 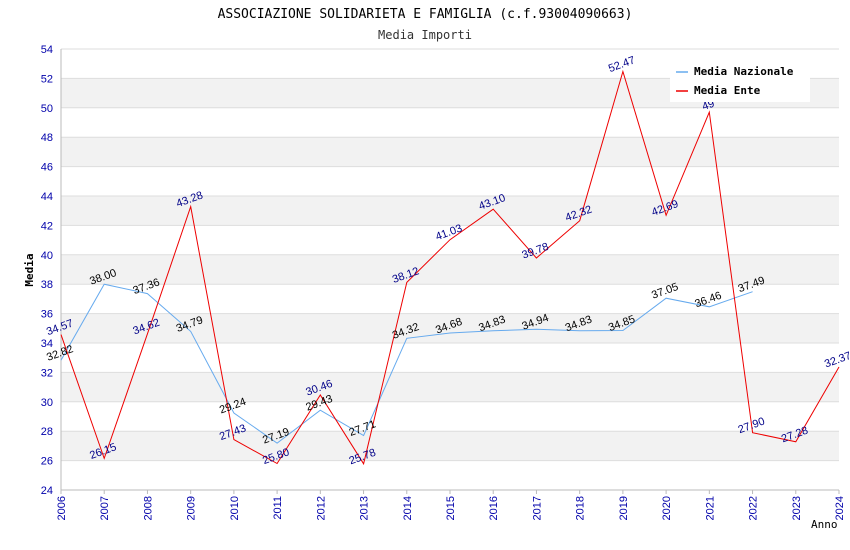 What do you see at coordinates (47, 50) in the screenshot?
I see `y-tick-label: 54` at bounding box center [47, 50].